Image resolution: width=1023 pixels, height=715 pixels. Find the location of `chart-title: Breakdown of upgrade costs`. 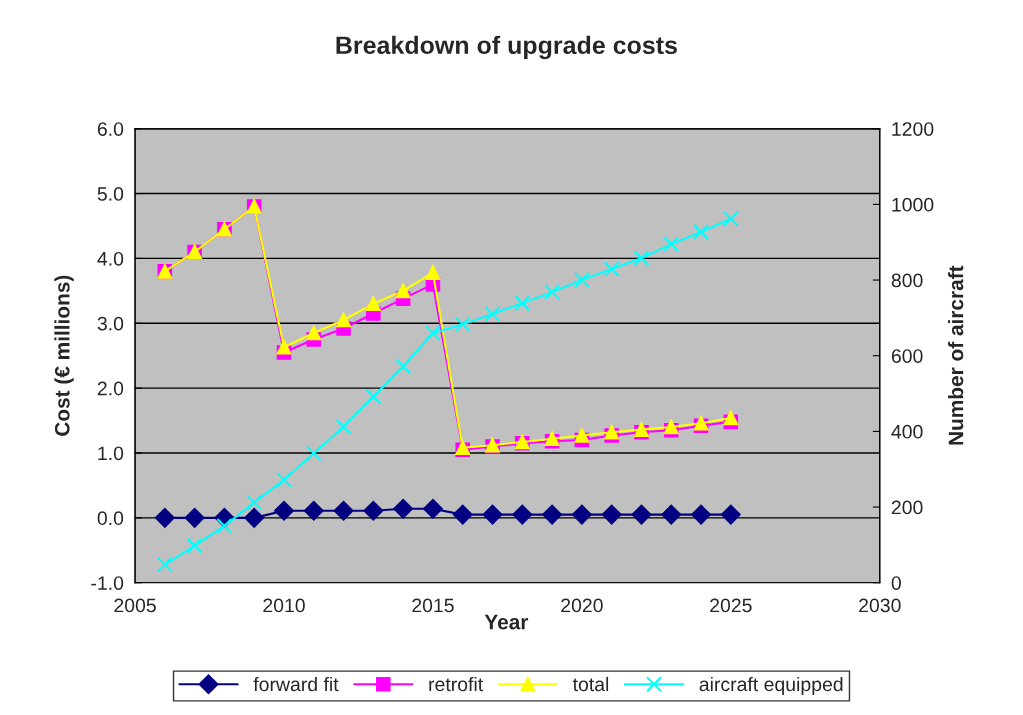

chart-title: Breakdown of upgrade costs is located at coordinates (506, 47).